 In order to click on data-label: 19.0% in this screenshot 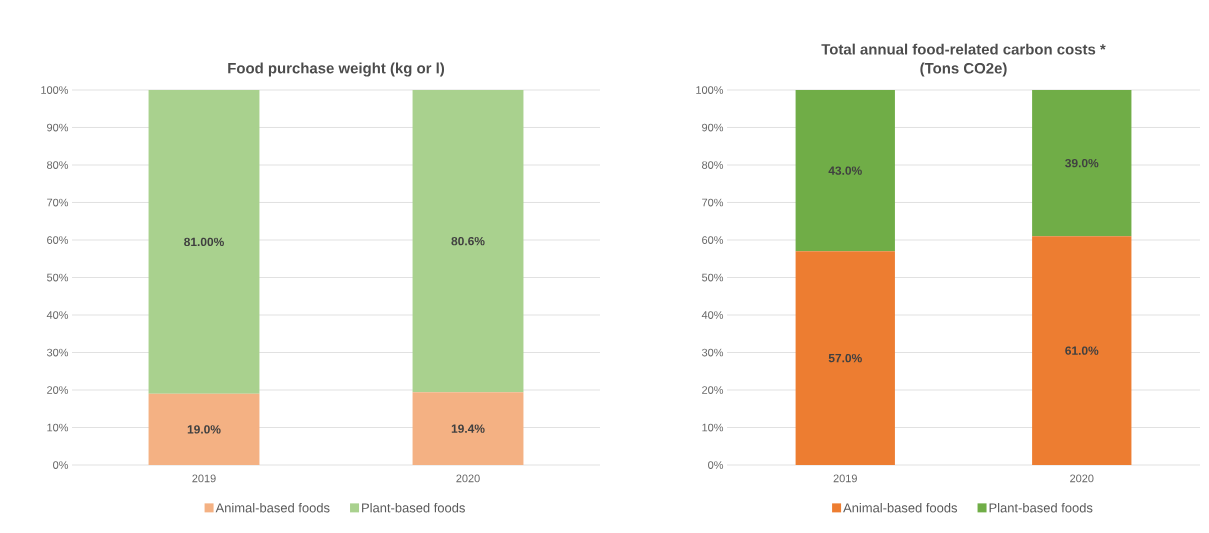, I will do `click(204, 429)`.